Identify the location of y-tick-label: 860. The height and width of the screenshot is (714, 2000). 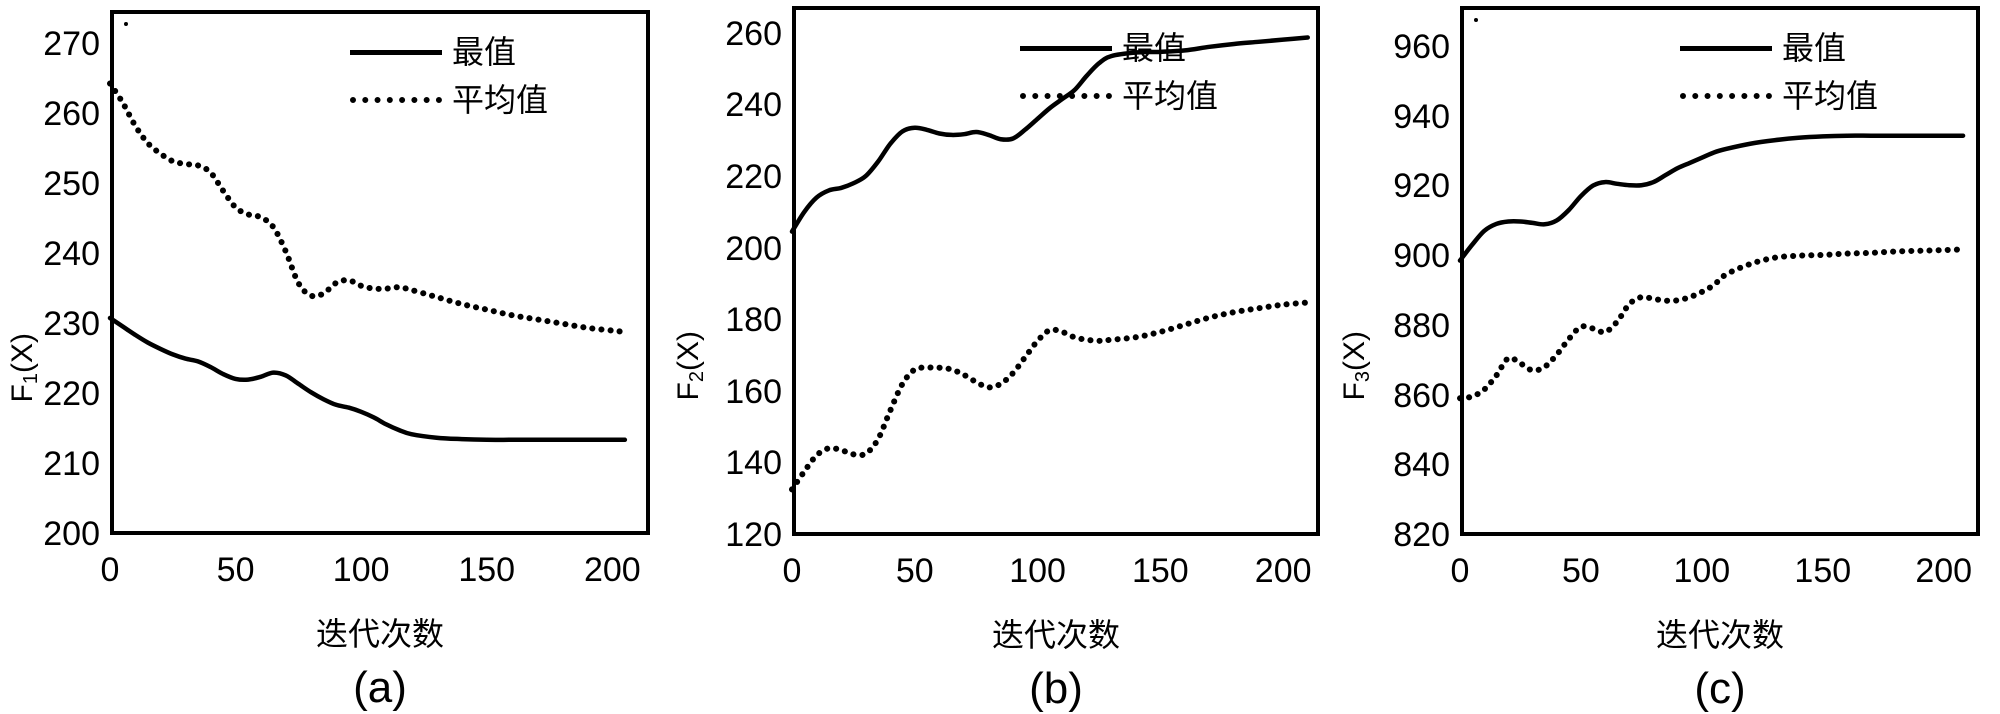
(1421, 395).